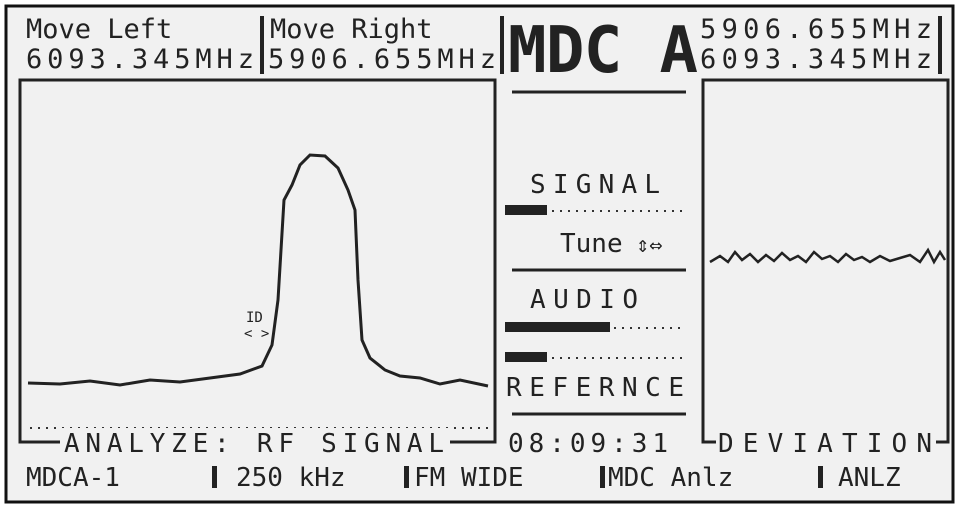  I want to click on status-item: ANLZ, so click(869, 478).